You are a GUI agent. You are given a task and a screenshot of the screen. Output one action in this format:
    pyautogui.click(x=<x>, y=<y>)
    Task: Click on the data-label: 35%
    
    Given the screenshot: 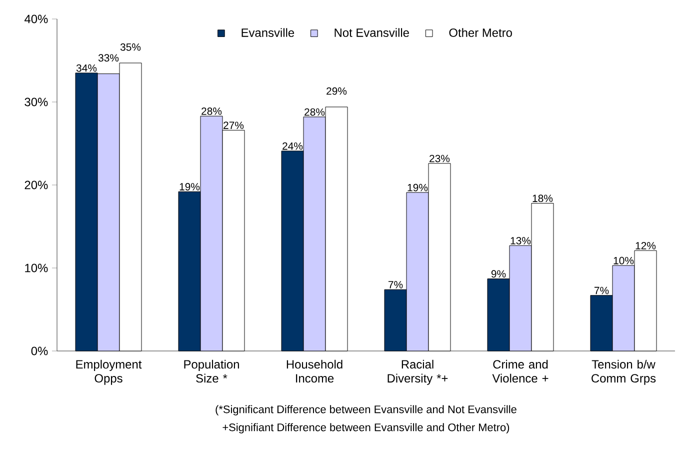 What is the action you would take?
    pyautogui.click(x=130, y=47)
    